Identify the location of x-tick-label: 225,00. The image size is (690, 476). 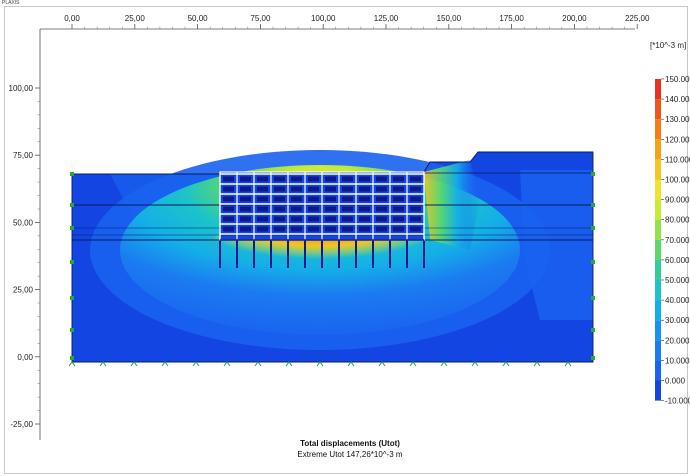
(637, 18).